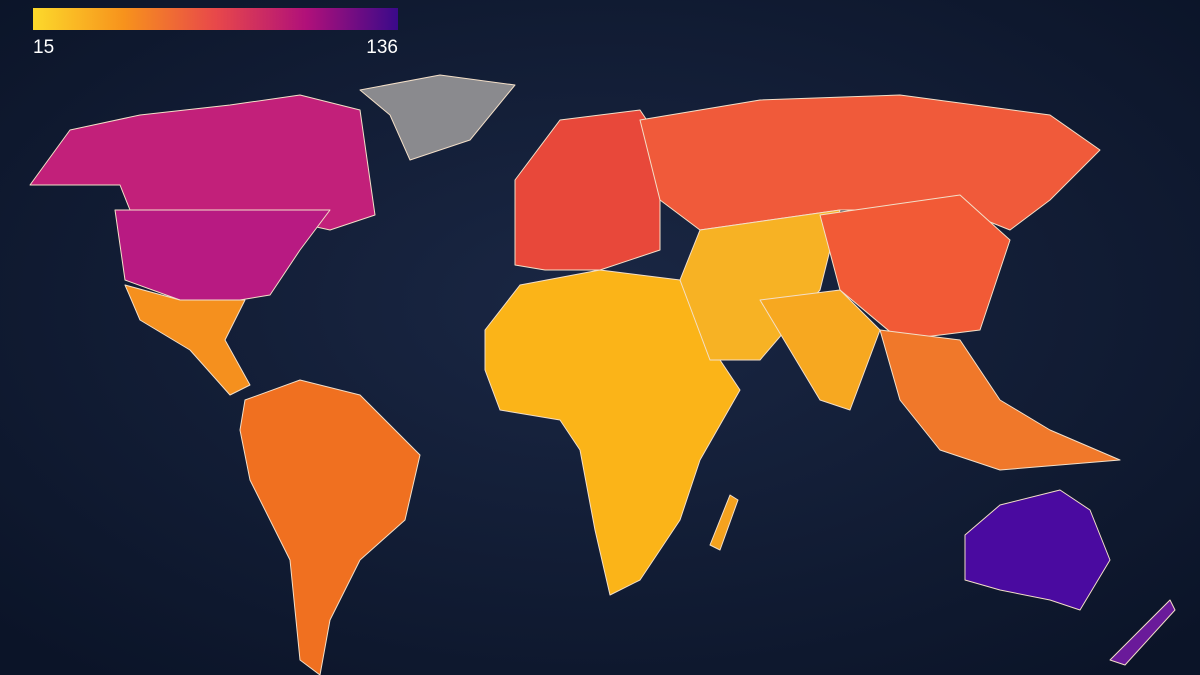 The height and width of the screenshot is (675, 1200). Describe the element at coordinates (1037, 550) in the screenshot. I see `australia` at that location.